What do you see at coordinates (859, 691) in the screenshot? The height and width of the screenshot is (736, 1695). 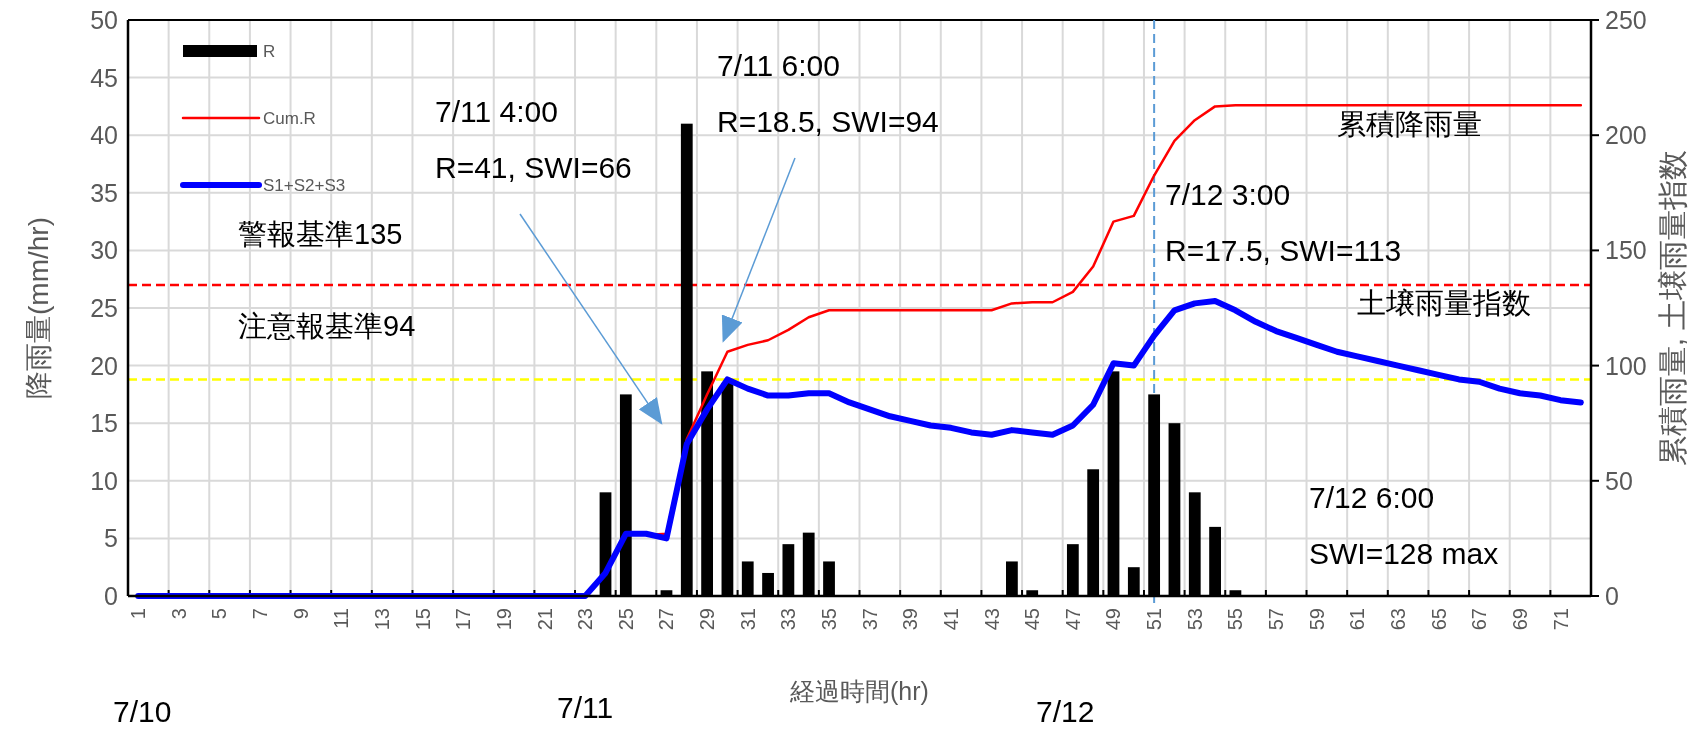 I see `x-axis-title: 経過時間(hr)` at bounding box center [859, 691].